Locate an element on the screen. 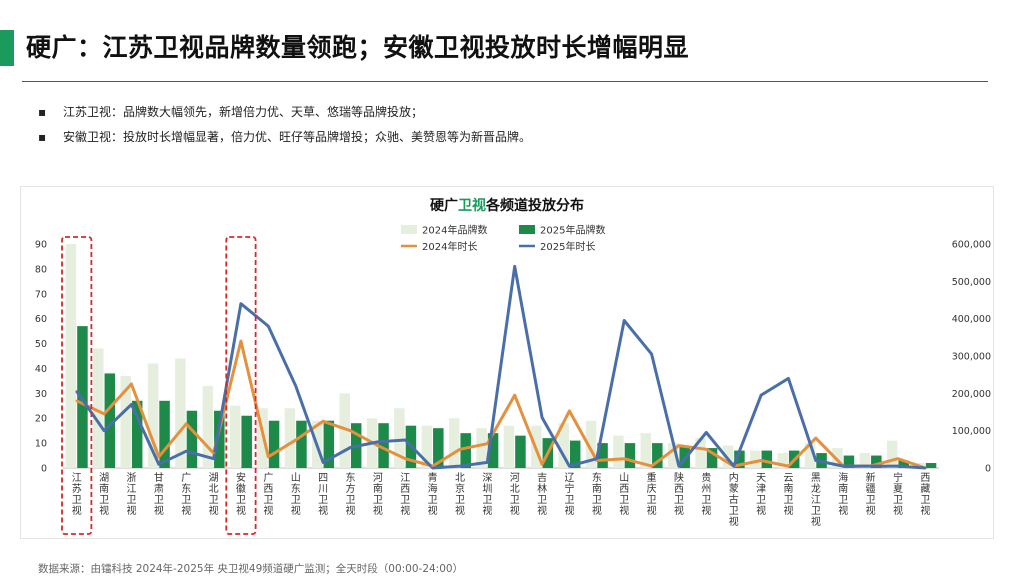 The height and width of the screenshot is (585, 1027). chart-title-part-2: 卫视 is located at coordinates (472, 205).